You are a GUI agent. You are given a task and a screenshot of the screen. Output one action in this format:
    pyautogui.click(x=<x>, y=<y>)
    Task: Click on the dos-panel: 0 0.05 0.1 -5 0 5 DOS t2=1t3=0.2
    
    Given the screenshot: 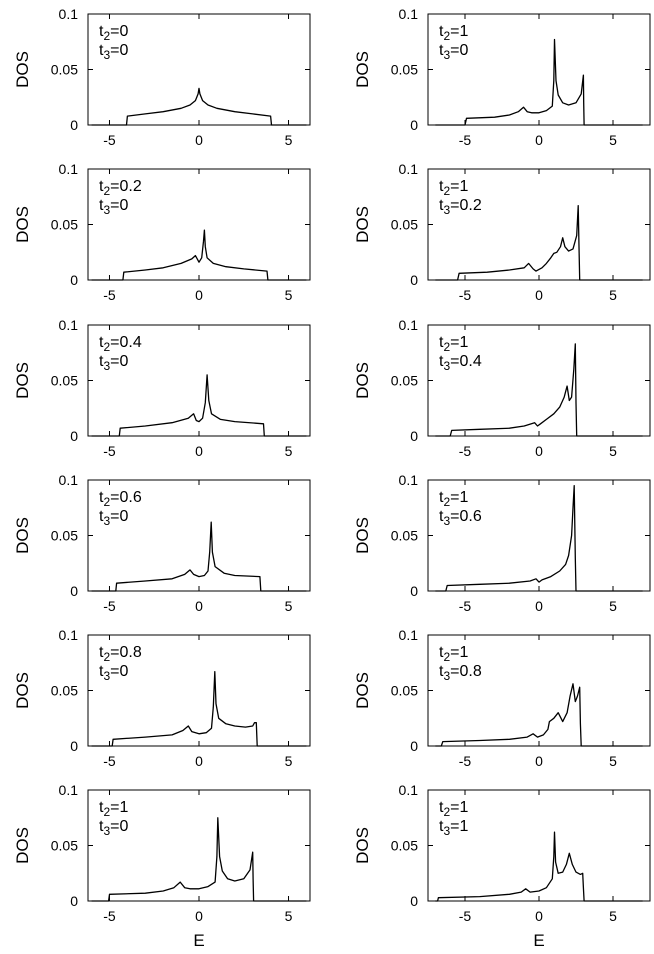 What is the action you would take?
    pyautogui.click(x=502, y=232)
    